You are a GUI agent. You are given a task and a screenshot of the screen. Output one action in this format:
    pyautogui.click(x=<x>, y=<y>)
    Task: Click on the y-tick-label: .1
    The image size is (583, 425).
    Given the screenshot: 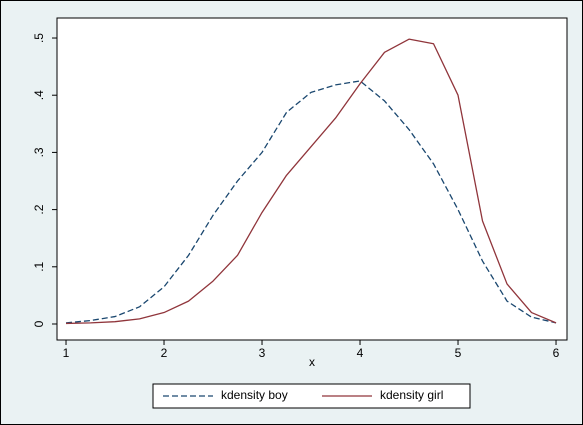 What is the action you would take?
    pyautogui.click(x=39, y=266)
    